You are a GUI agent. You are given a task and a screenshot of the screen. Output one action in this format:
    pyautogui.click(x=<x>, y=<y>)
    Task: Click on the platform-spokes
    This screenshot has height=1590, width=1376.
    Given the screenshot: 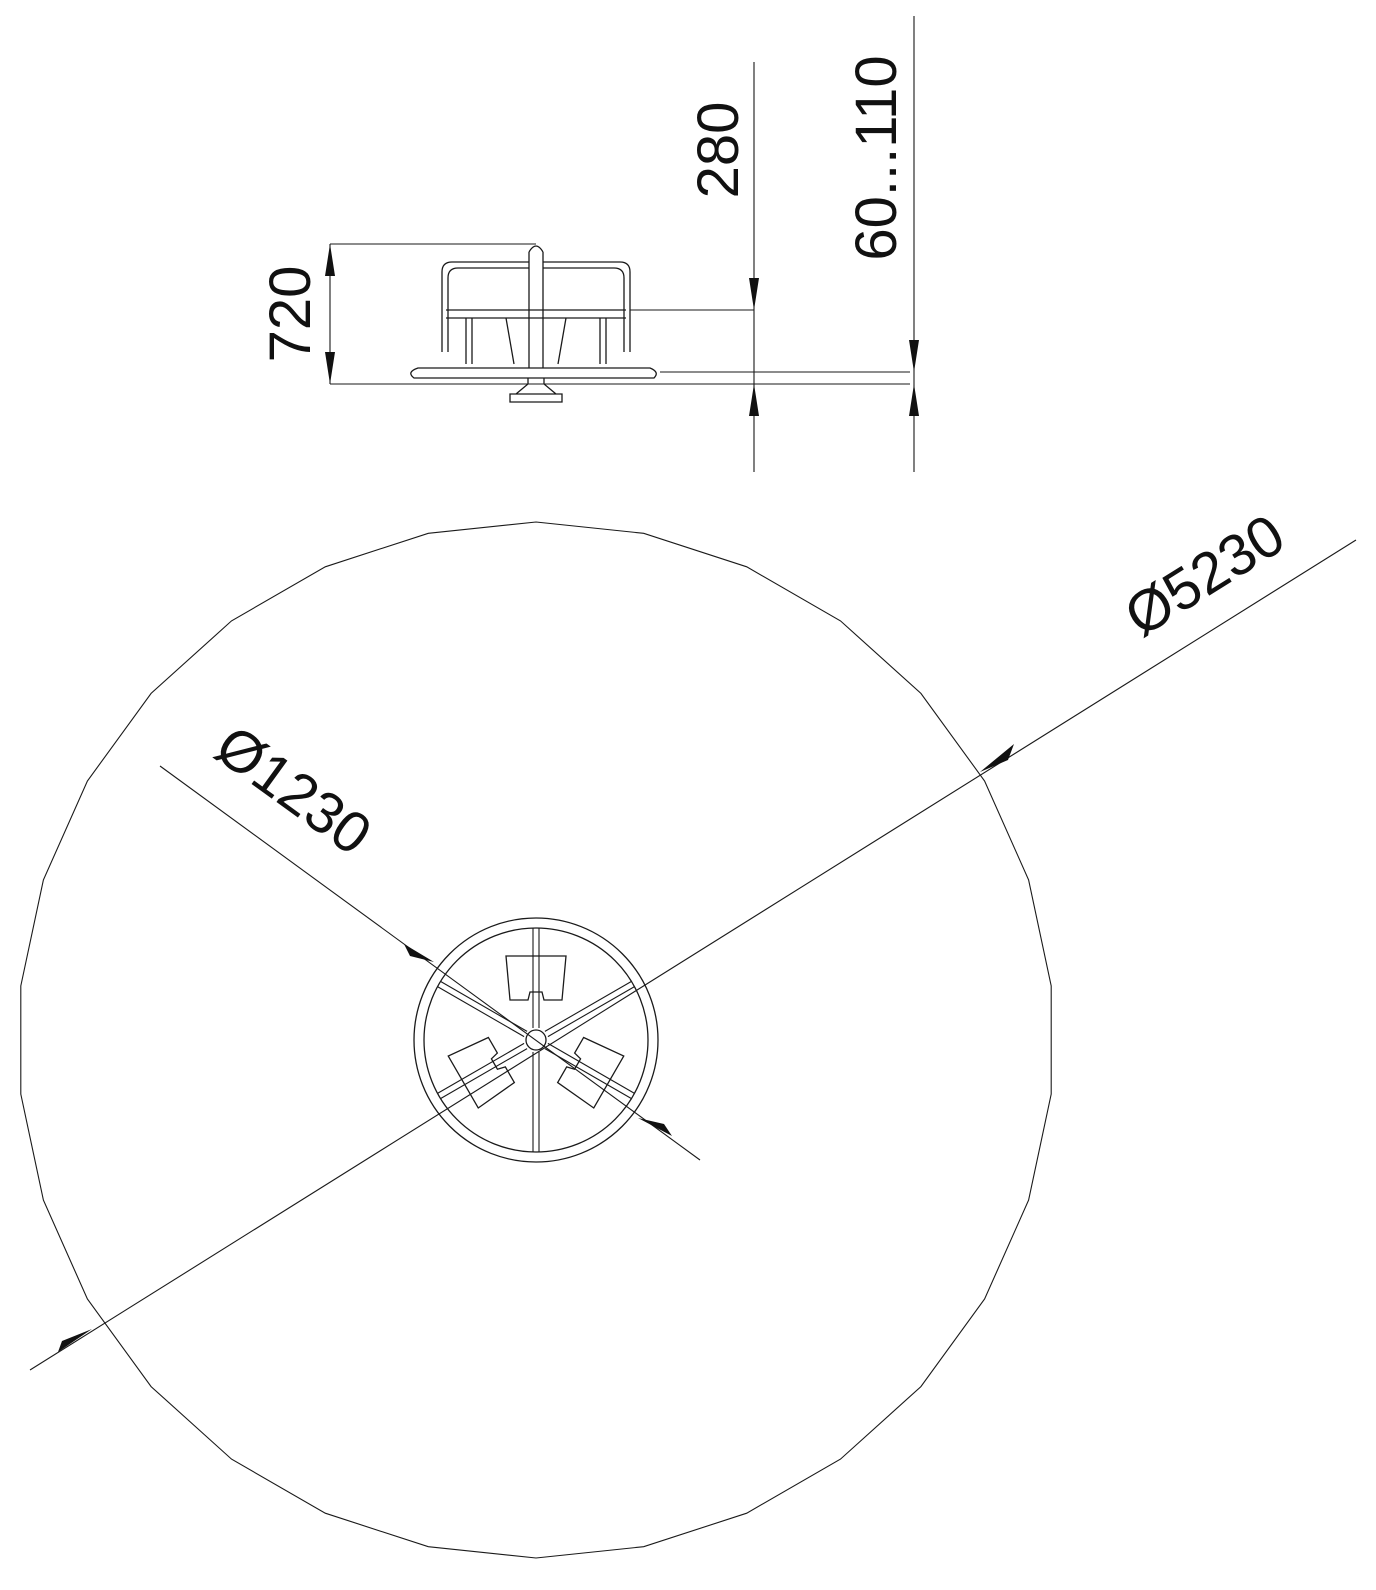 What is the action you would take?
    pyautogui.click(x=536, y=1040)
    